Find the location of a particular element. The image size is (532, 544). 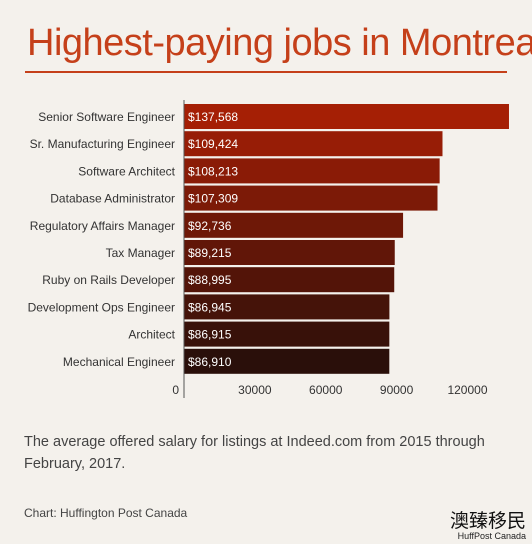

x-tick-label: 0 is located at coordinates (175, 390).